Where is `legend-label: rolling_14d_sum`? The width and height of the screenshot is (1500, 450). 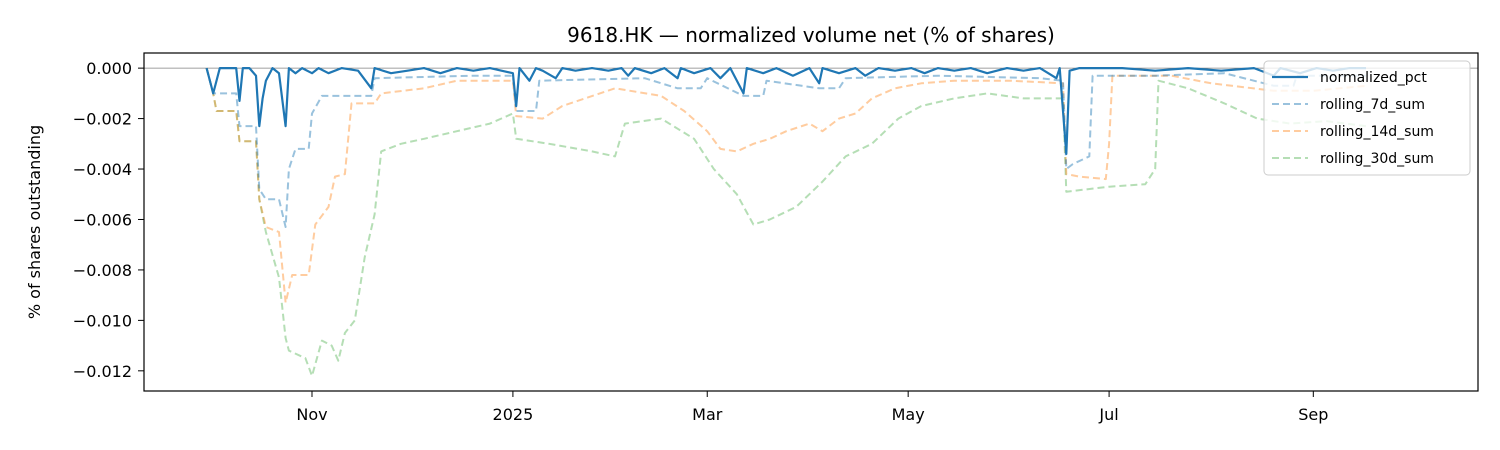
legend-label: rolling_14d_sum is located at coordinates (1377, 132).